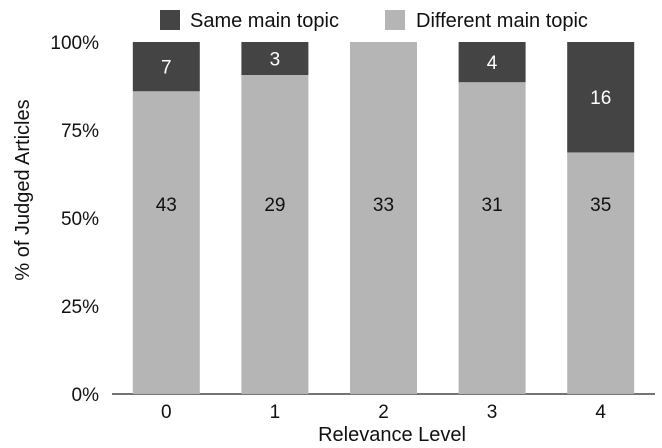  What do you see at coordinates (600, 205) in the screenshot?
I see `data-label-different-main-topic: 35` at bounding box center [600, 205].